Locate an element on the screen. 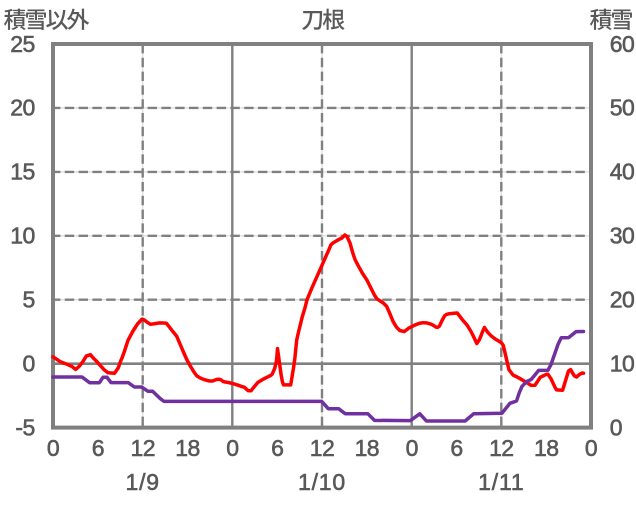 The image size is (636, 506). svg-text: 25 is located at coordinates (22, 44).